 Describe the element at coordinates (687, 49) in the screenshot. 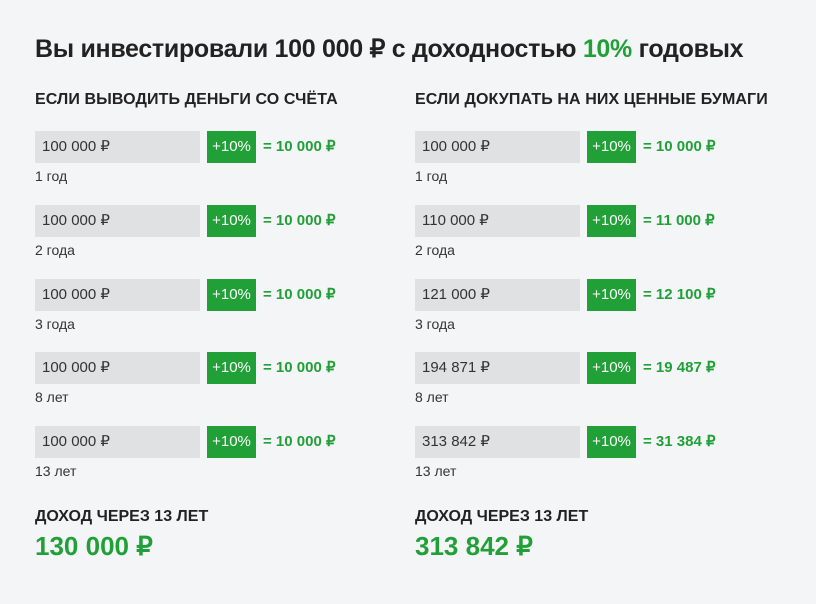

I see `title-suffix: годовых` at that location.